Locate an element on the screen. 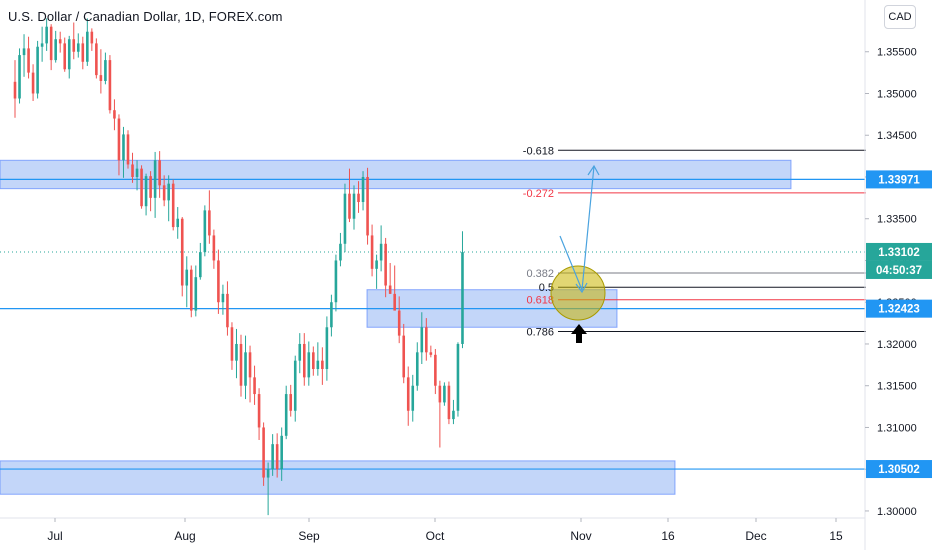  time-tick-label: Aug is located at coordinates (184, 536).